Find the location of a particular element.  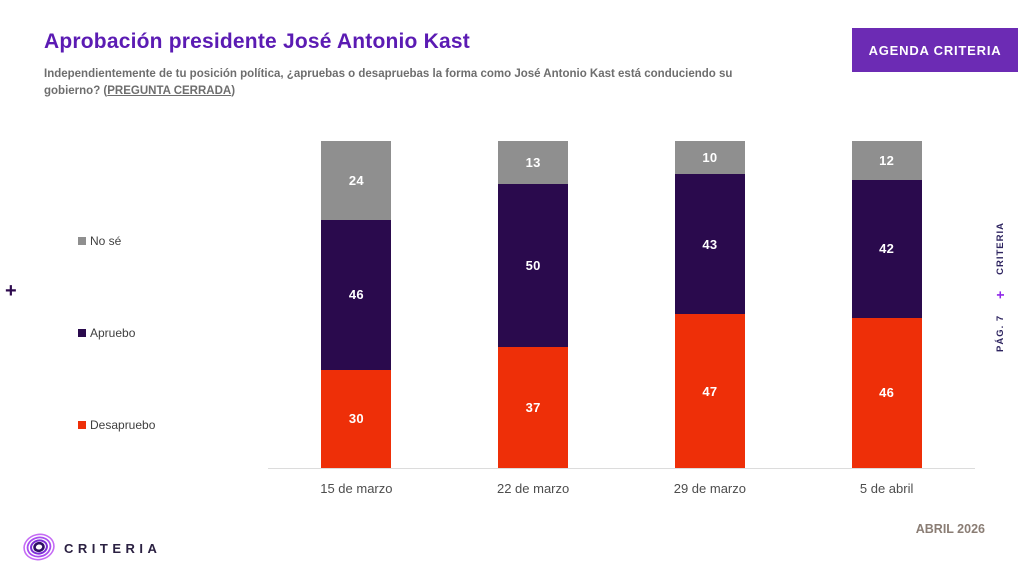

bar-value-label: 50 is located at coordinates (533, 265).